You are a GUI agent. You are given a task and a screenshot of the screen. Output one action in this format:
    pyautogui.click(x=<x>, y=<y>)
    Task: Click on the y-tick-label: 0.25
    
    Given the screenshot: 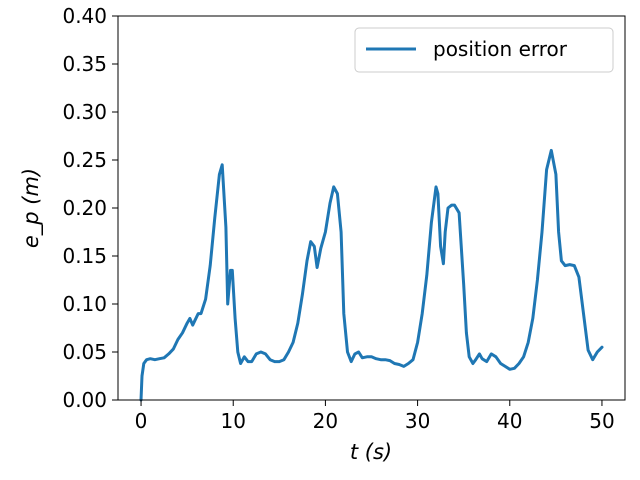 What is the action you would take?
    pyautogui.click(x=84, y=160)
    